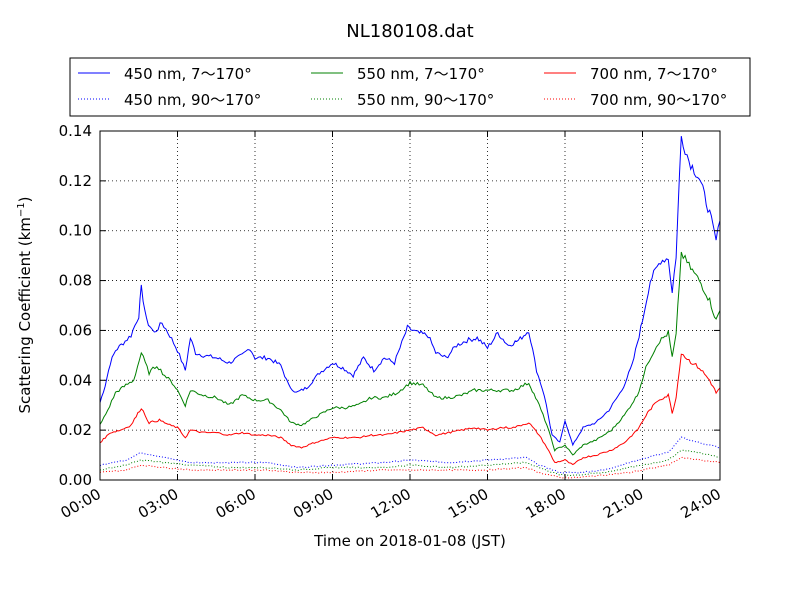 This screenshot has height=600, width=800. What do you see at coordinates (623, 503) in the screenshot?
I see `x-tick-label: 21:00` at bounding box center [623, 503].